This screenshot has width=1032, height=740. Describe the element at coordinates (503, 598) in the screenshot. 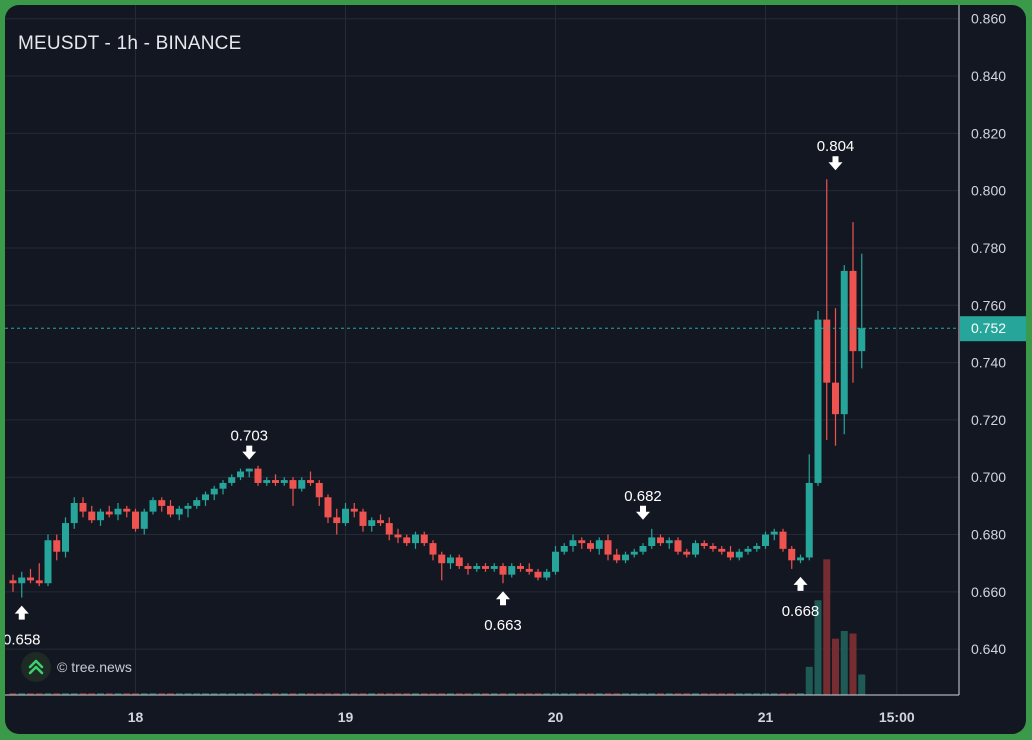

I see `arrow-up-icon` at that location.